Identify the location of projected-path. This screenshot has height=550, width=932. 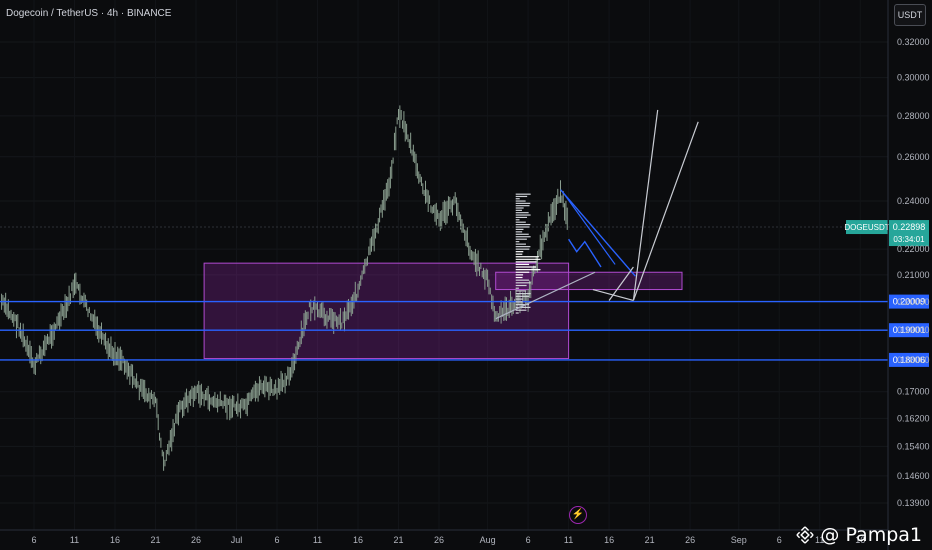
(585, 253).